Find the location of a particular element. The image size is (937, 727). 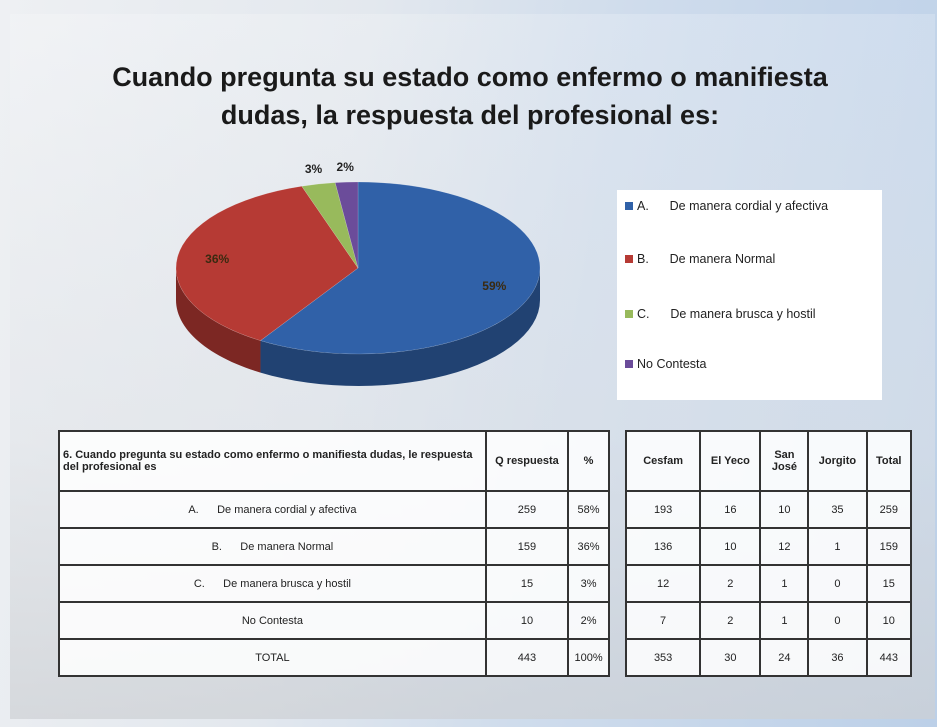

header-cell: Cesfam is located at coordinates (663, 461).